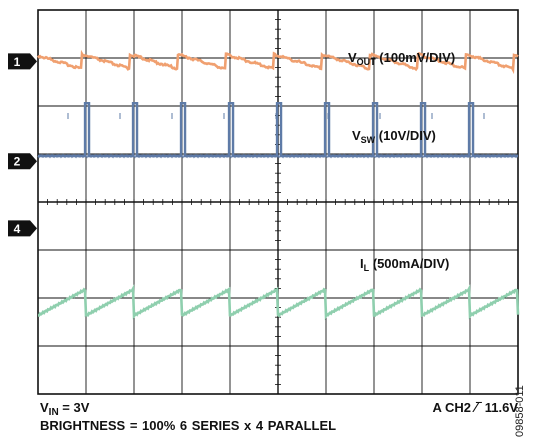 Image resolution: width=544 pixels, height=442 pixels. I want to click on vout-label: VOUT (100mV/DIV), so click(401, 58).